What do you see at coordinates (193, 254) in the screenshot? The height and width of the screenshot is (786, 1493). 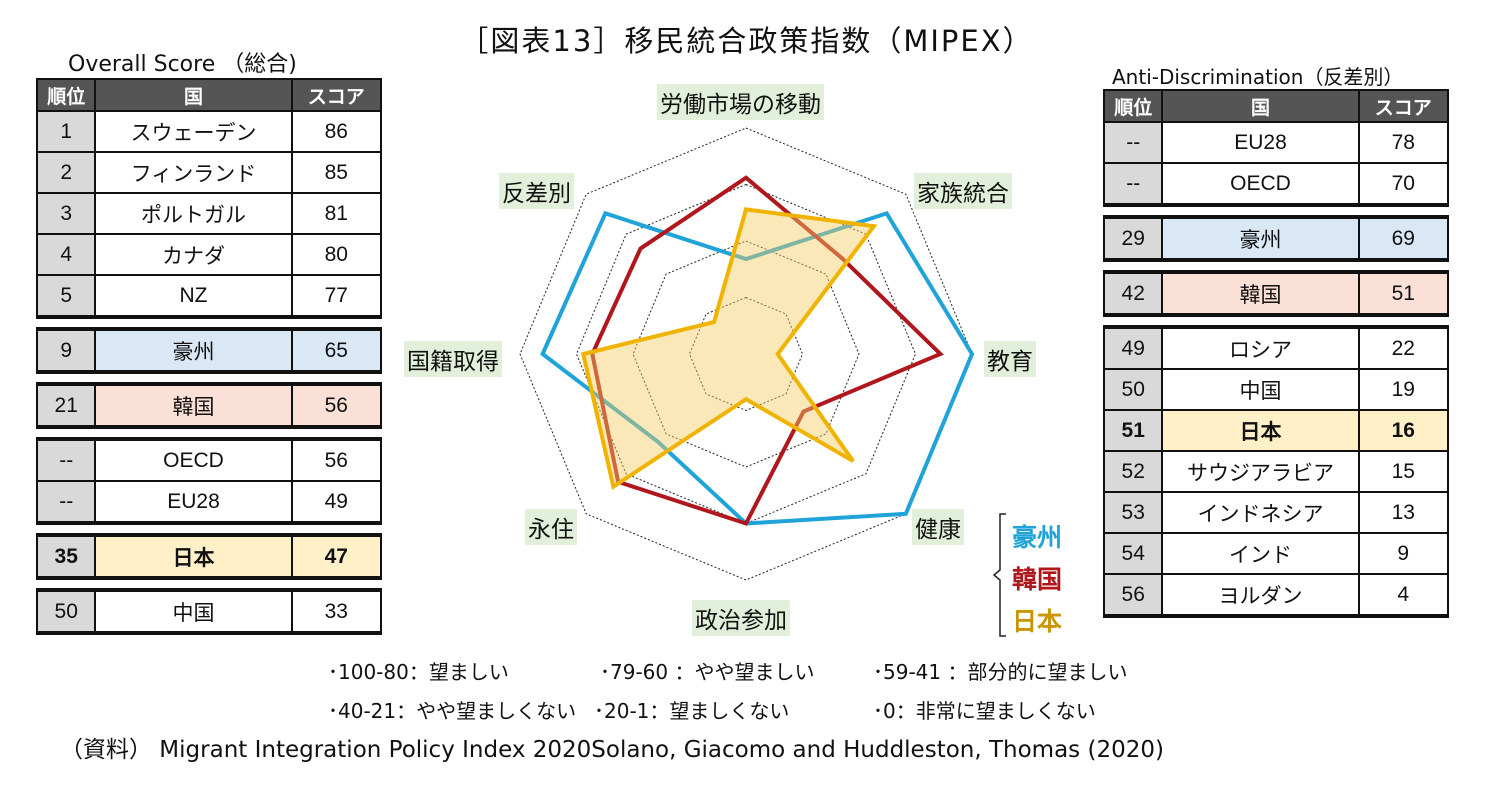 I see `cell-country: カナダ` at bounding box center [193, 254].